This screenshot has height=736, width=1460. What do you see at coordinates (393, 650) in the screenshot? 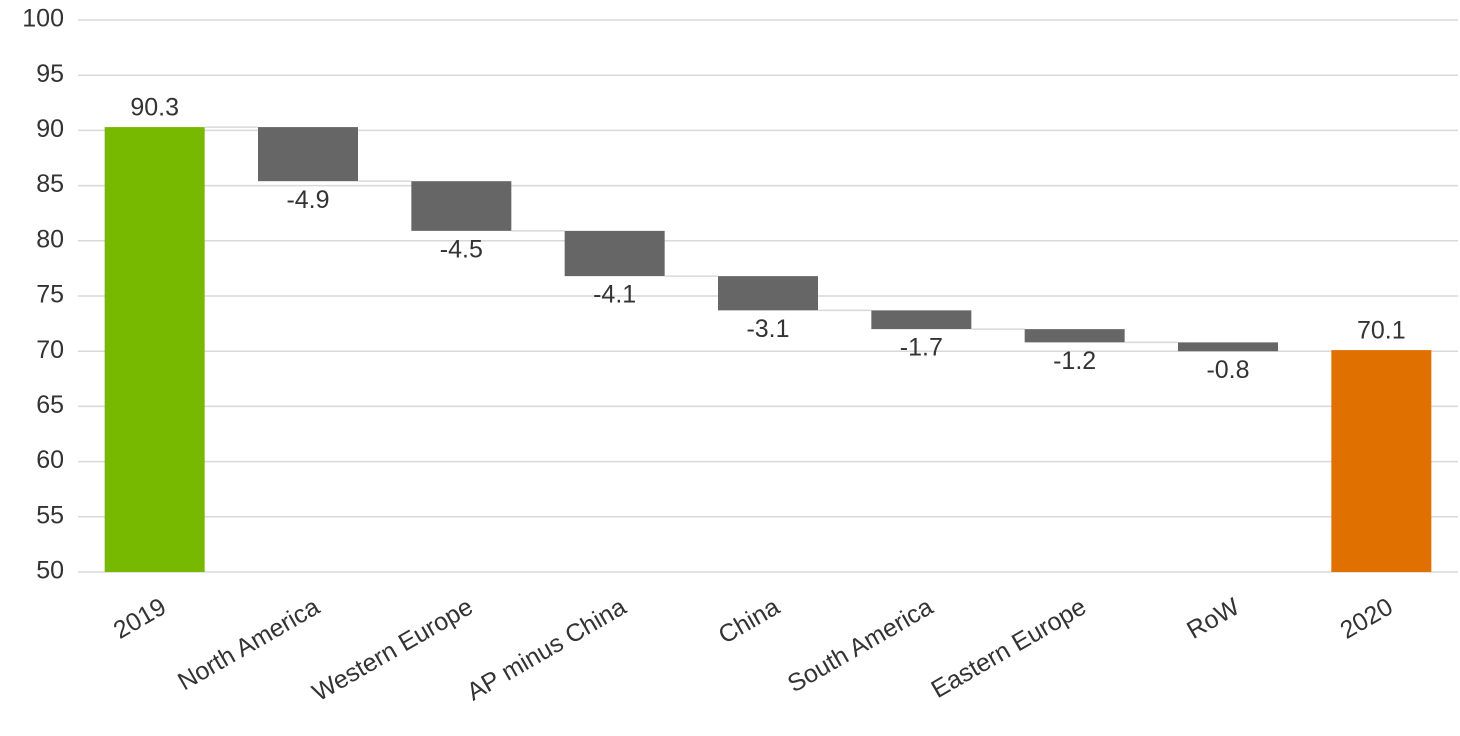
I see `x-tick-label: Western Europe` at bounding box center [393, 650].